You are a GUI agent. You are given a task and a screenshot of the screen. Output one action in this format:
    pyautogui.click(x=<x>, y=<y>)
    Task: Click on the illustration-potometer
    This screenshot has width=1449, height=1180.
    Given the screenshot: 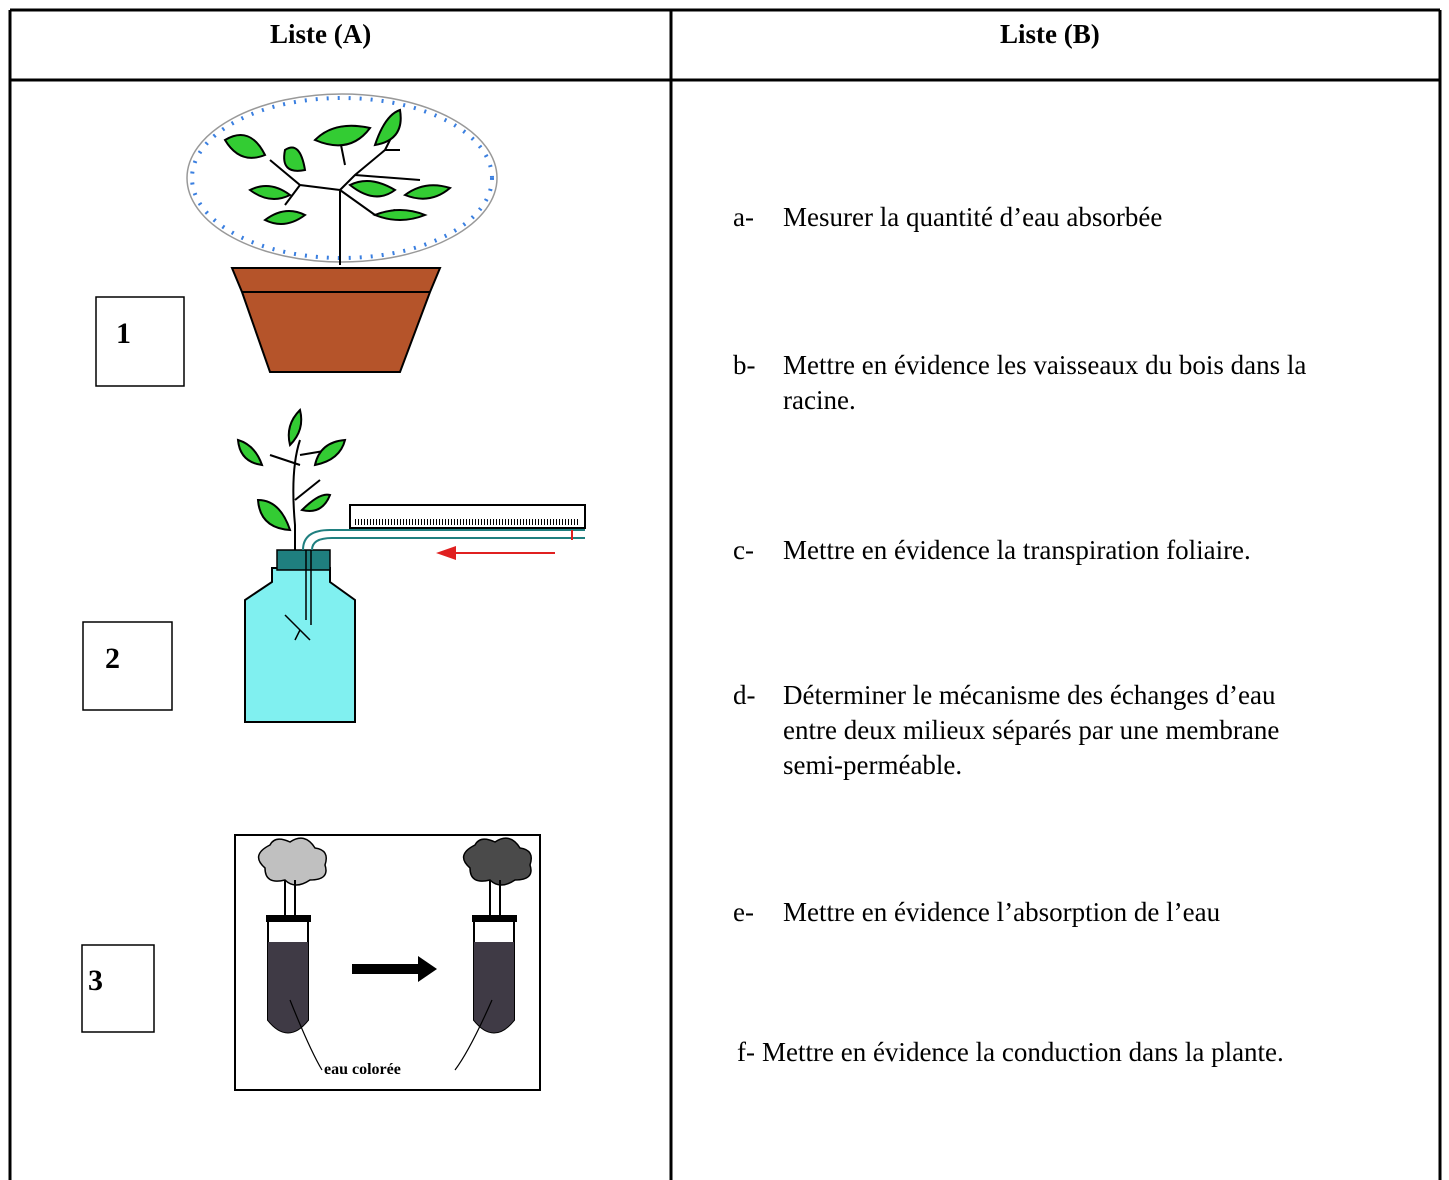 What is the action you would take?
    pyautogui.click(x=411, y=565)
    